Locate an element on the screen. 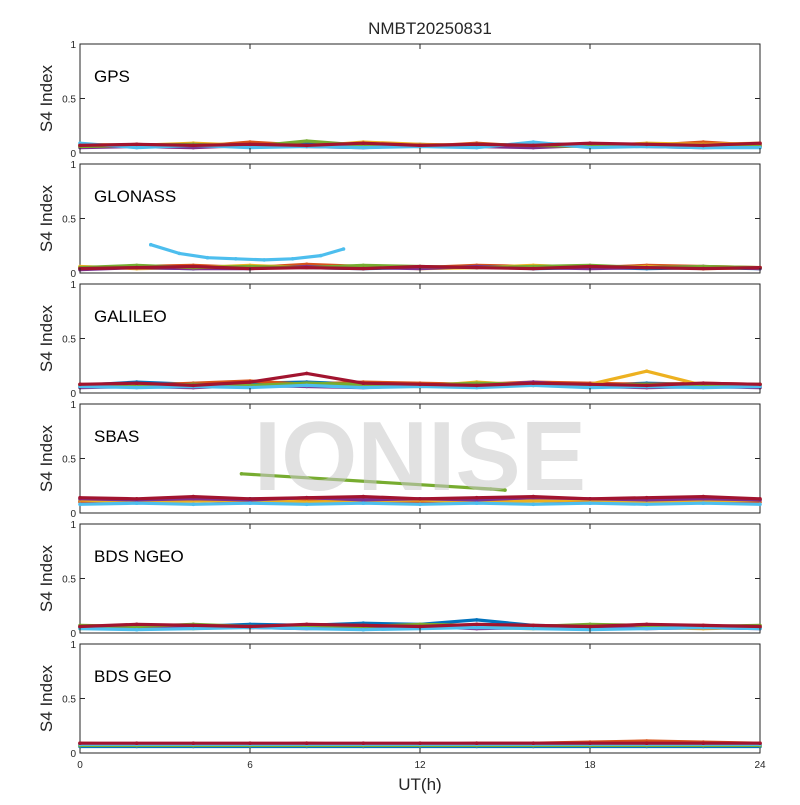  panel-label: GLONASS is located at coordinates (135, 196).